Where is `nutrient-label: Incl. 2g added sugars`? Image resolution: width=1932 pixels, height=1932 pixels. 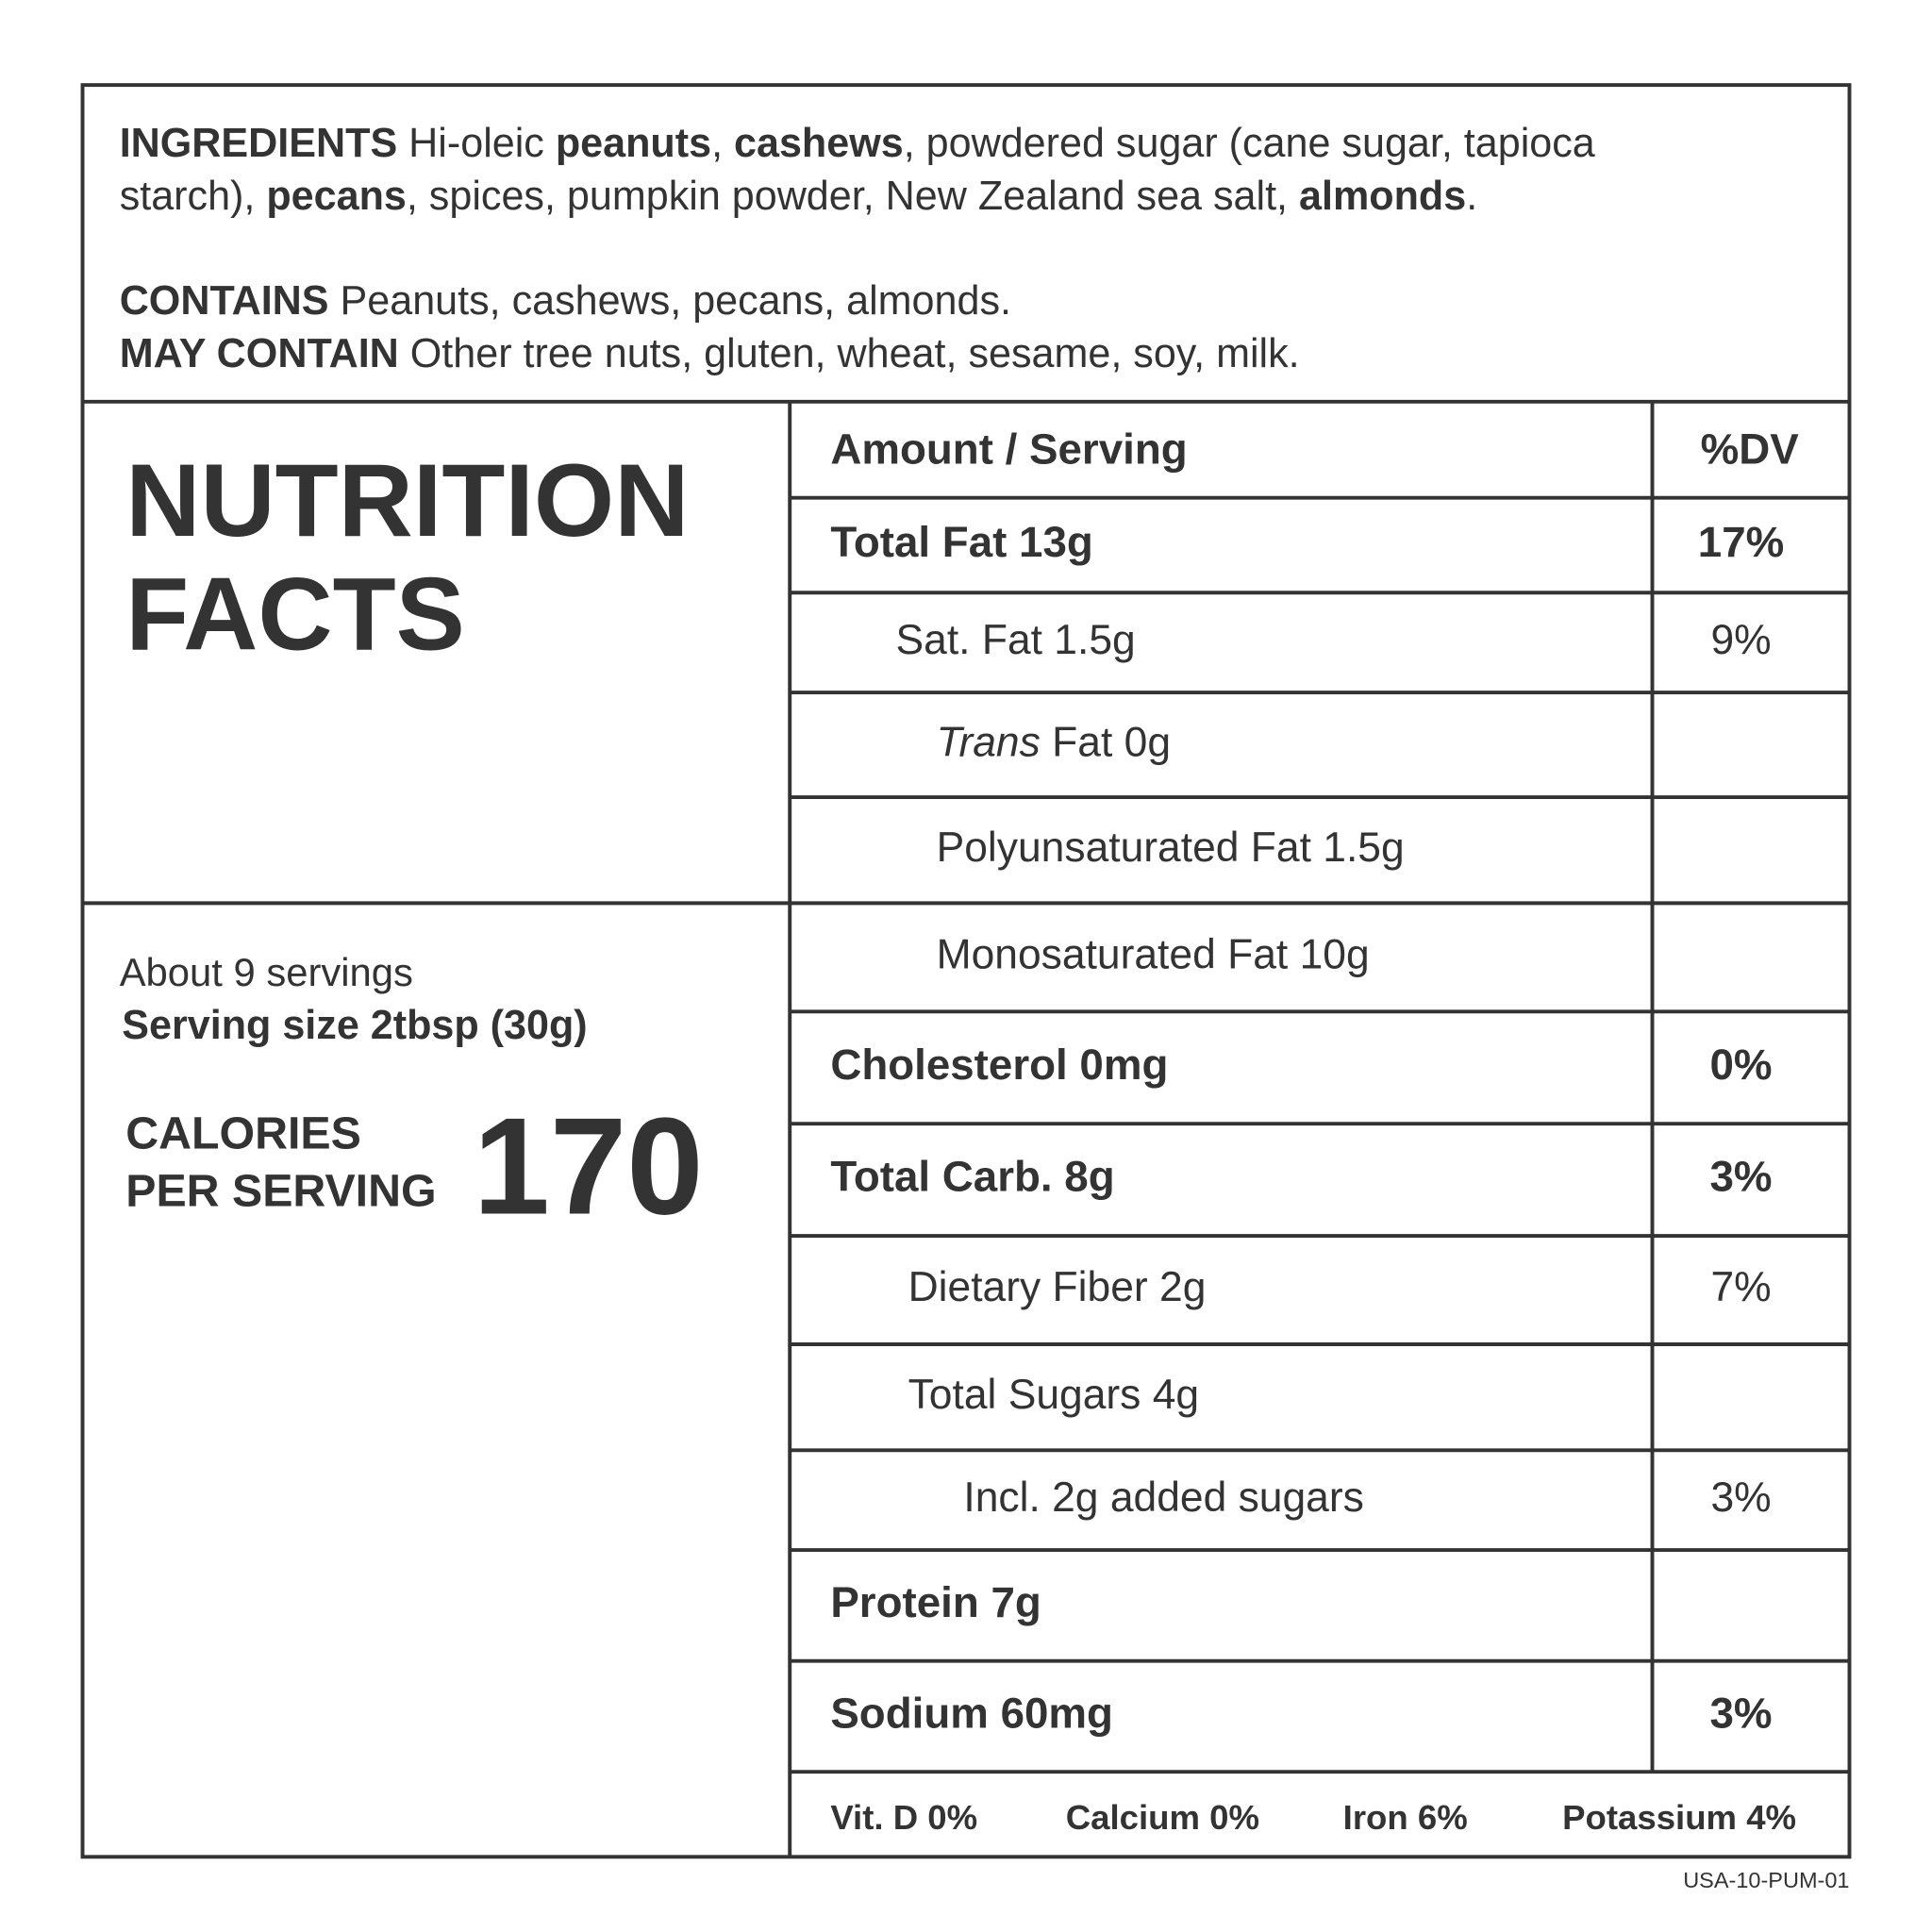 nutrient-label: Incl. 2g added sugars is located at coordinates (1163, 1498).